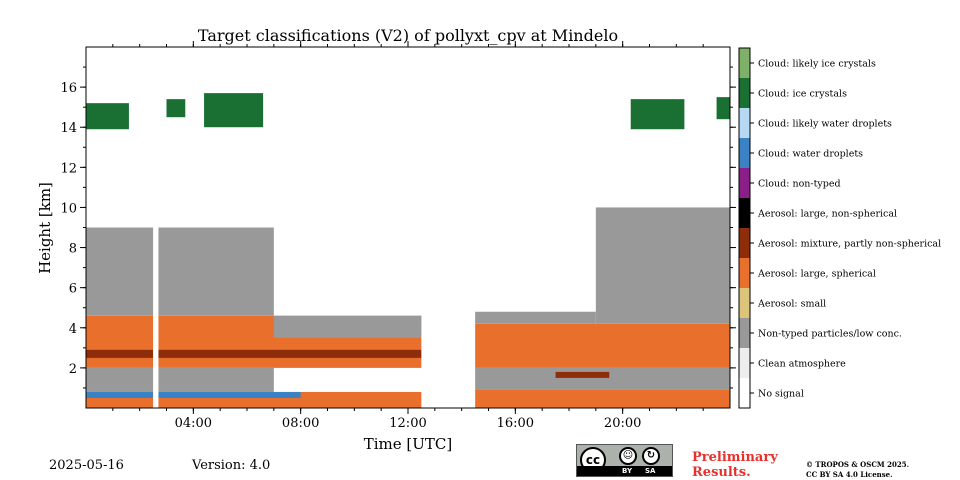  I want to click on legend-label: Cloud: water droplets, so click(810, 154).